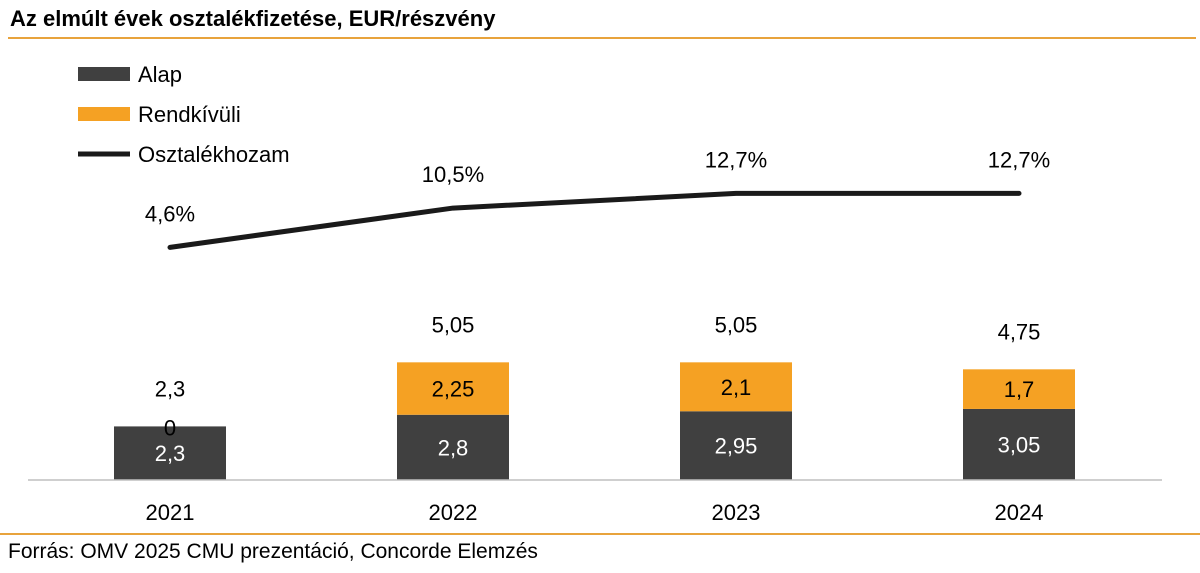 The width and height of the screenshot is (1200, 573). I want to click on label-alap-2022: 2,8, so click(453, 447).